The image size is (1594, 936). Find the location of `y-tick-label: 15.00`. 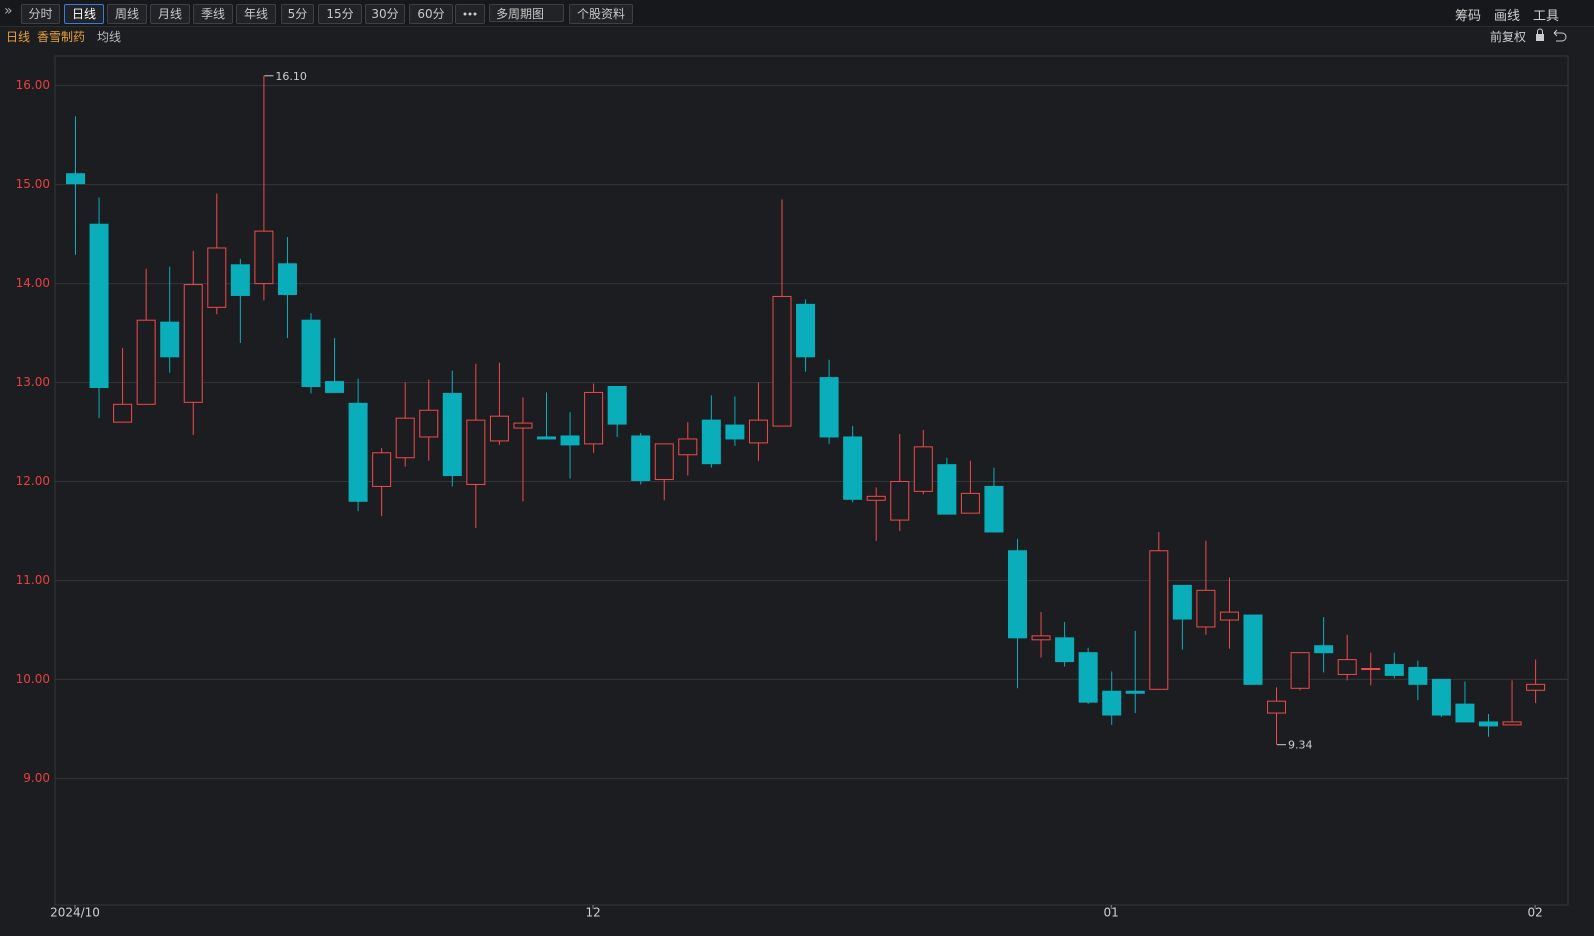

y-tick-label: 15.00 is located at coordinates (33, 184).